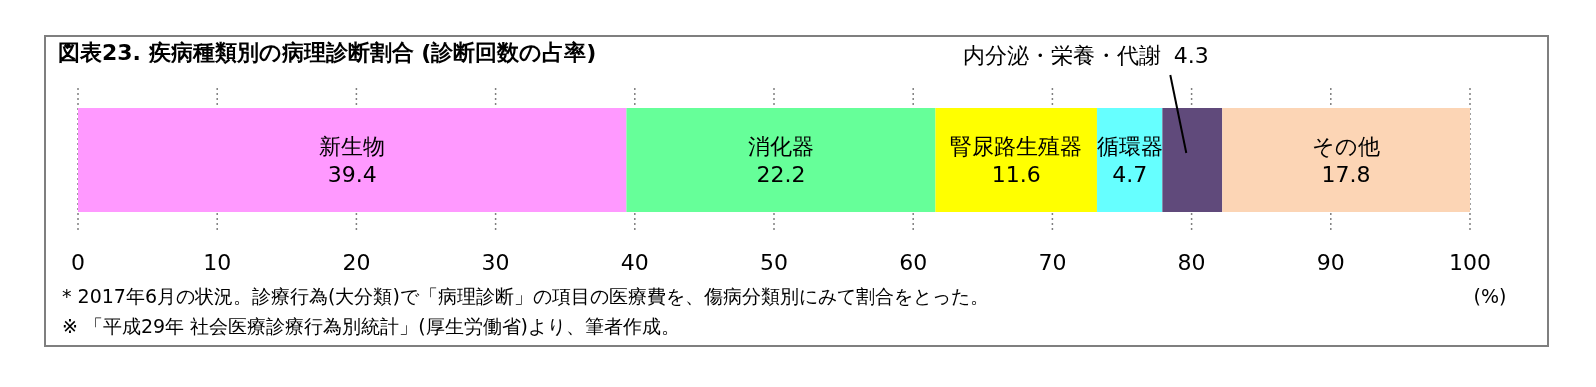 The width and height of the screenshot is (1596, 387). I want to click on series-label: その他, so click(1346, 146).